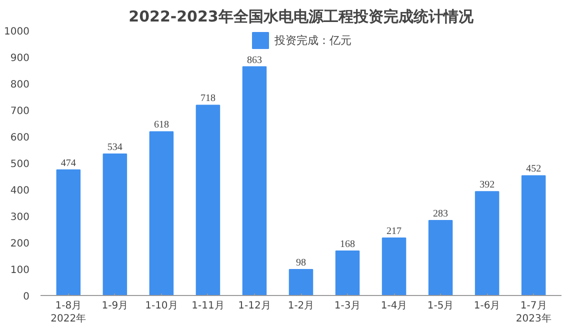  What do you see at coordinates (394, 306) in the screenshot?
I see `x-tick-label: 1-4月` at bounding box center [394, 306].